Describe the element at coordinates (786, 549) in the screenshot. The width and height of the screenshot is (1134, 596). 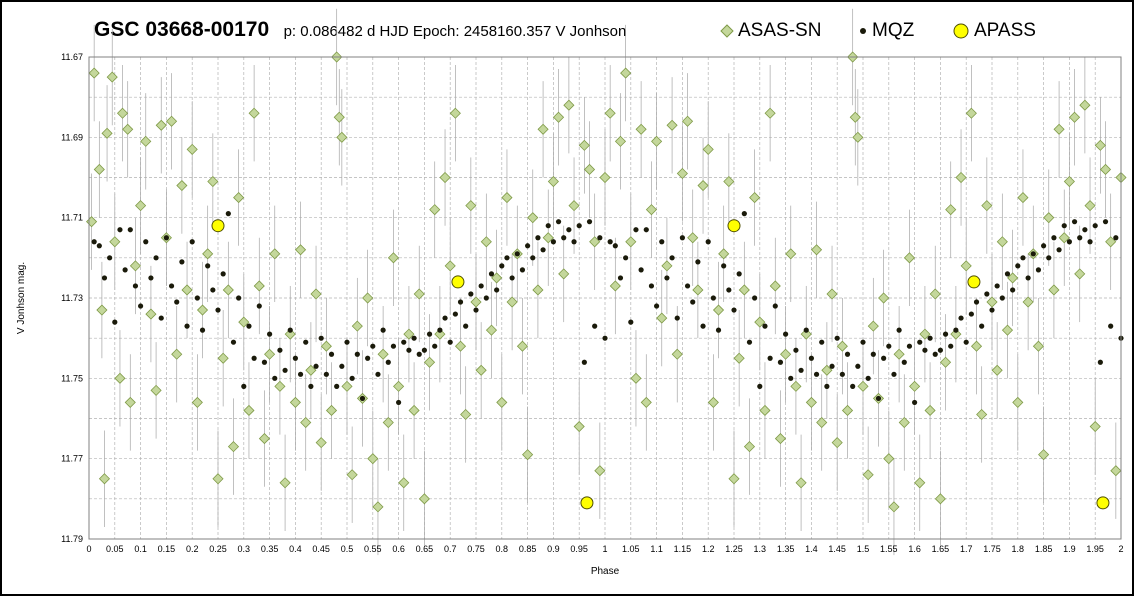
I see `x-tick-label: 1.35` at that location.